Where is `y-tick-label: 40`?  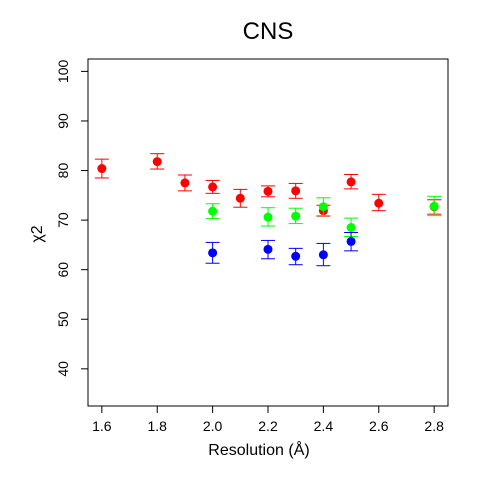
y-tick-label: 40 is located at coordinates (63, 369).